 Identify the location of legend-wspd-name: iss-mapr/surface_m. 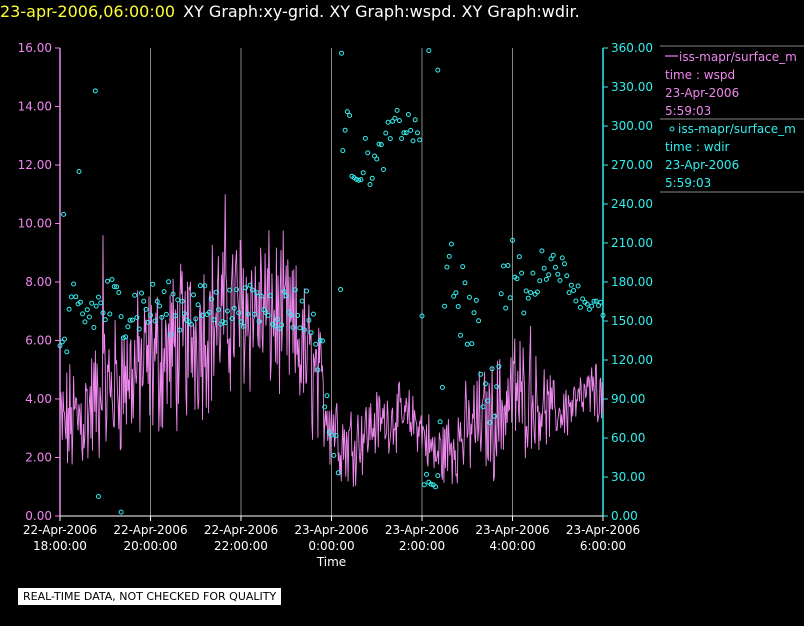
(731, 57).